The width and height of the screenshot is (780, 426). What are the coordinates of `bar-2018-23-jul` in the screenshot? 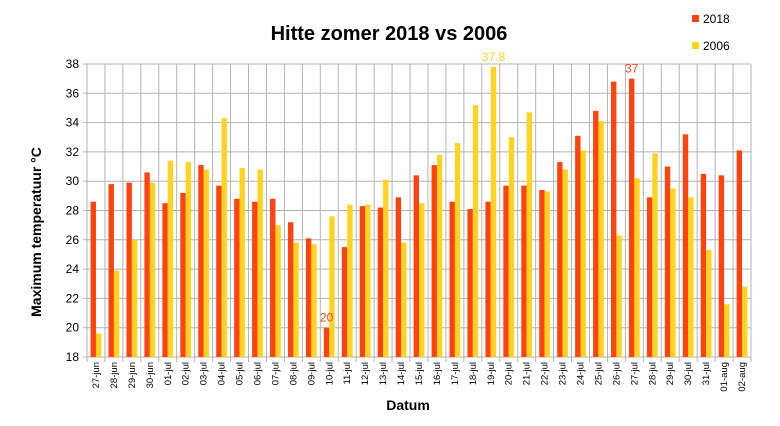 It's located at (560, 259).